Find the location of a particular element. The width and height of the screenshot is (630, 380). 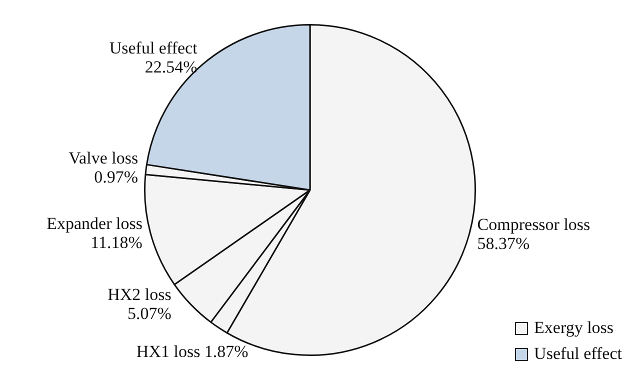

slice-label: HX1 loss 1.87% is located at coordinates (192, 351).